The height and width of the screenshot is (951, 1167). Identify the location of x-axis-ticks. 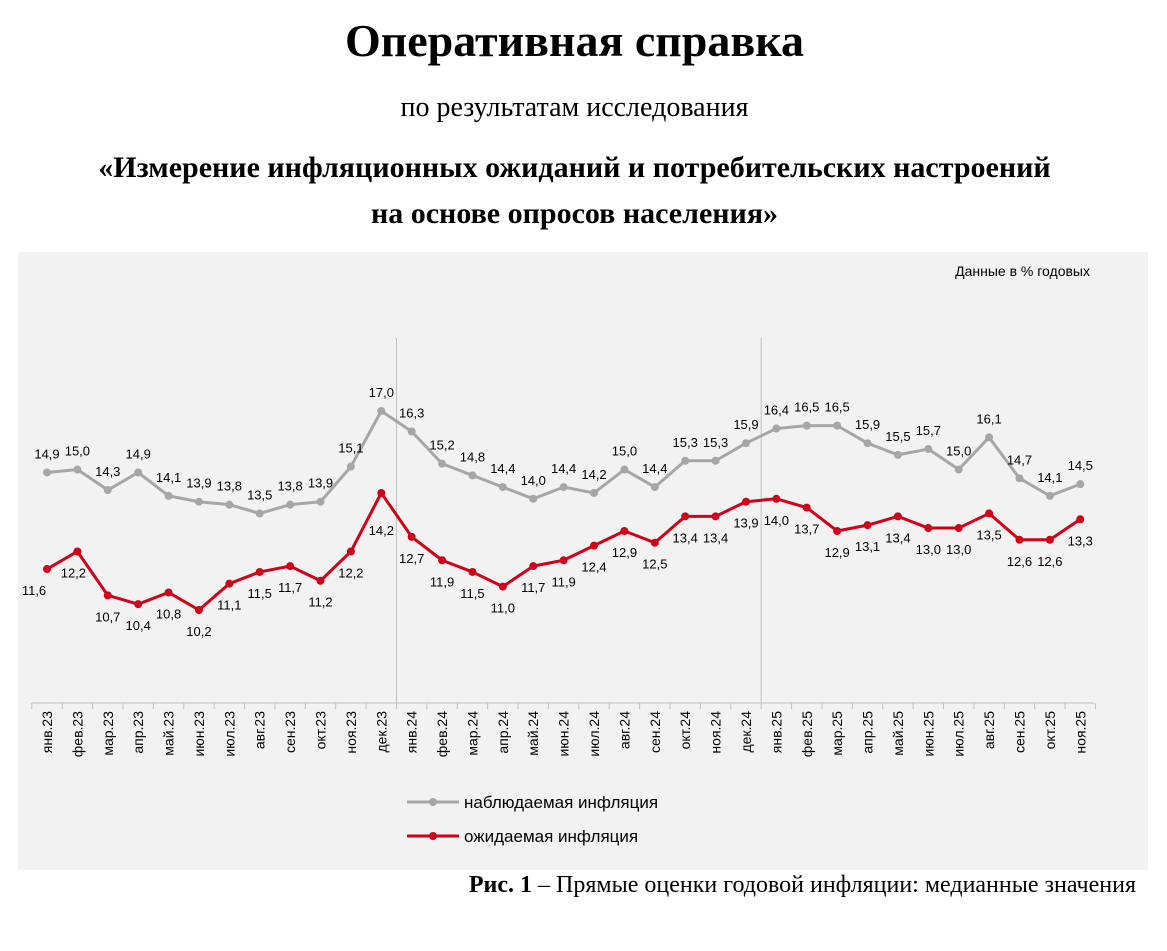
(563, 706).